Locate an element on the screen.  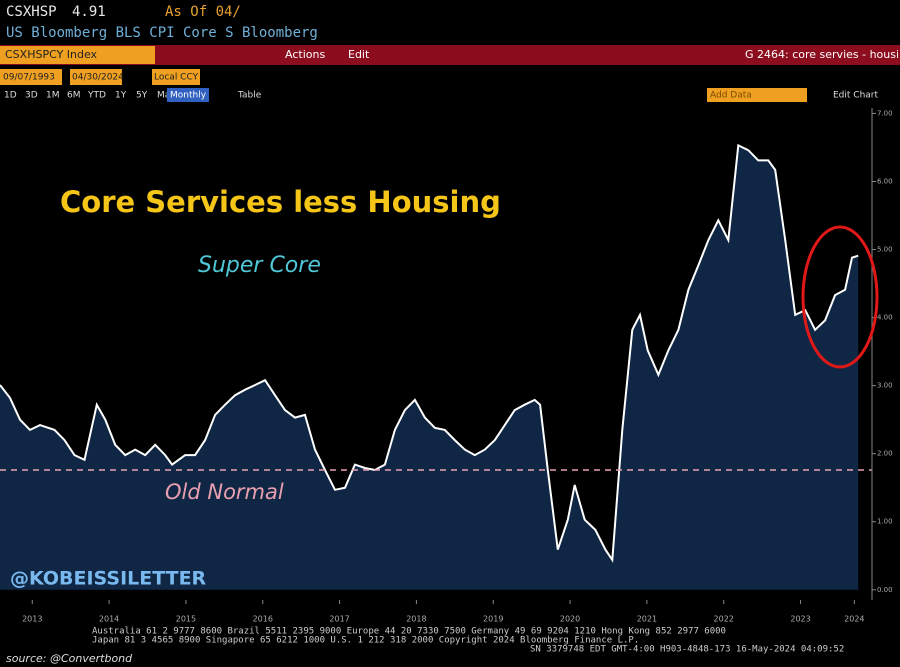
range-button: 1D is located at coordinates (10, 96).